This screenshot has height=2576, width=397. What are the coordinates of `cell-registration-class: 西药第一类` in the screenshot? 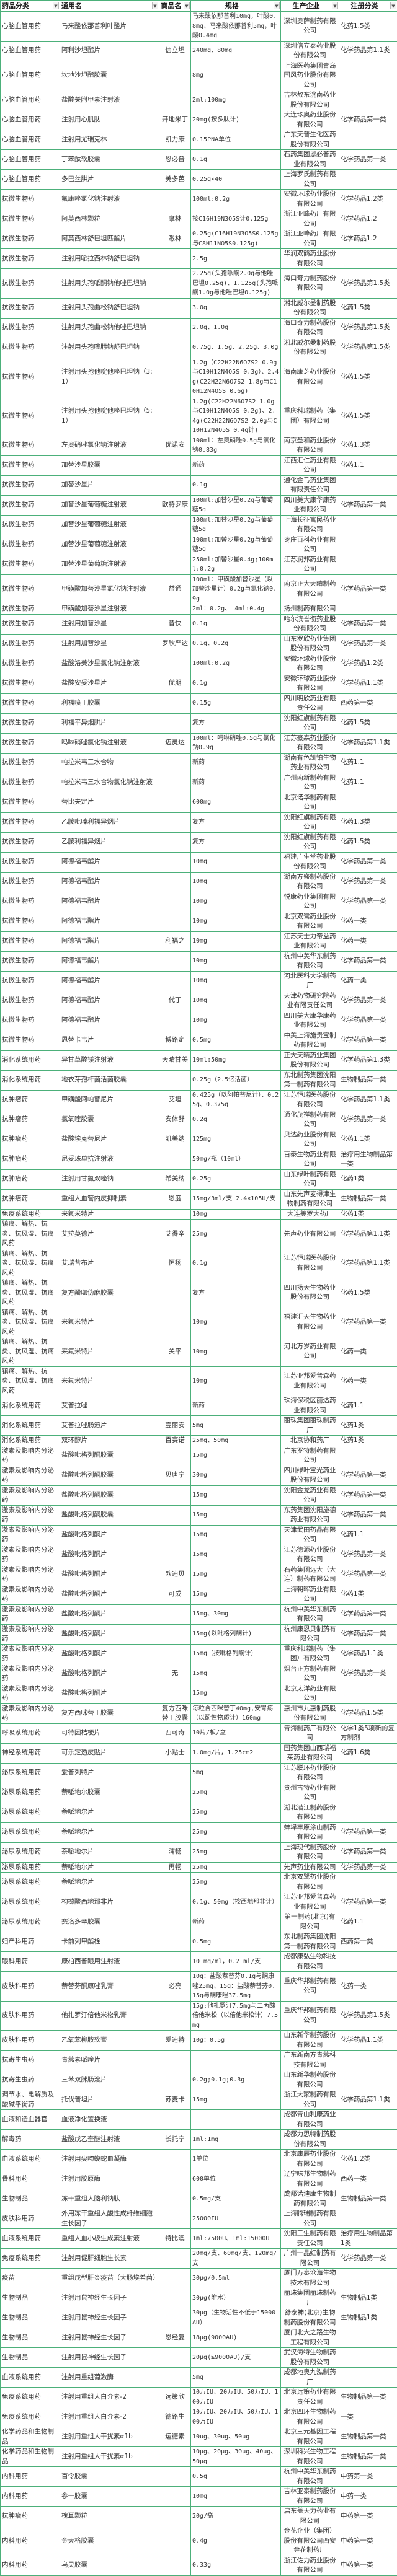 It's located at (368, 703).